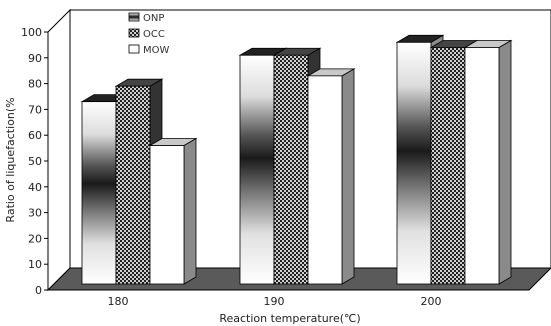 This screenshot has width=551, height=326. Describe the element at coordinates (505, 162) in the screenshot. I see `bar-mow-200-side` at that location.